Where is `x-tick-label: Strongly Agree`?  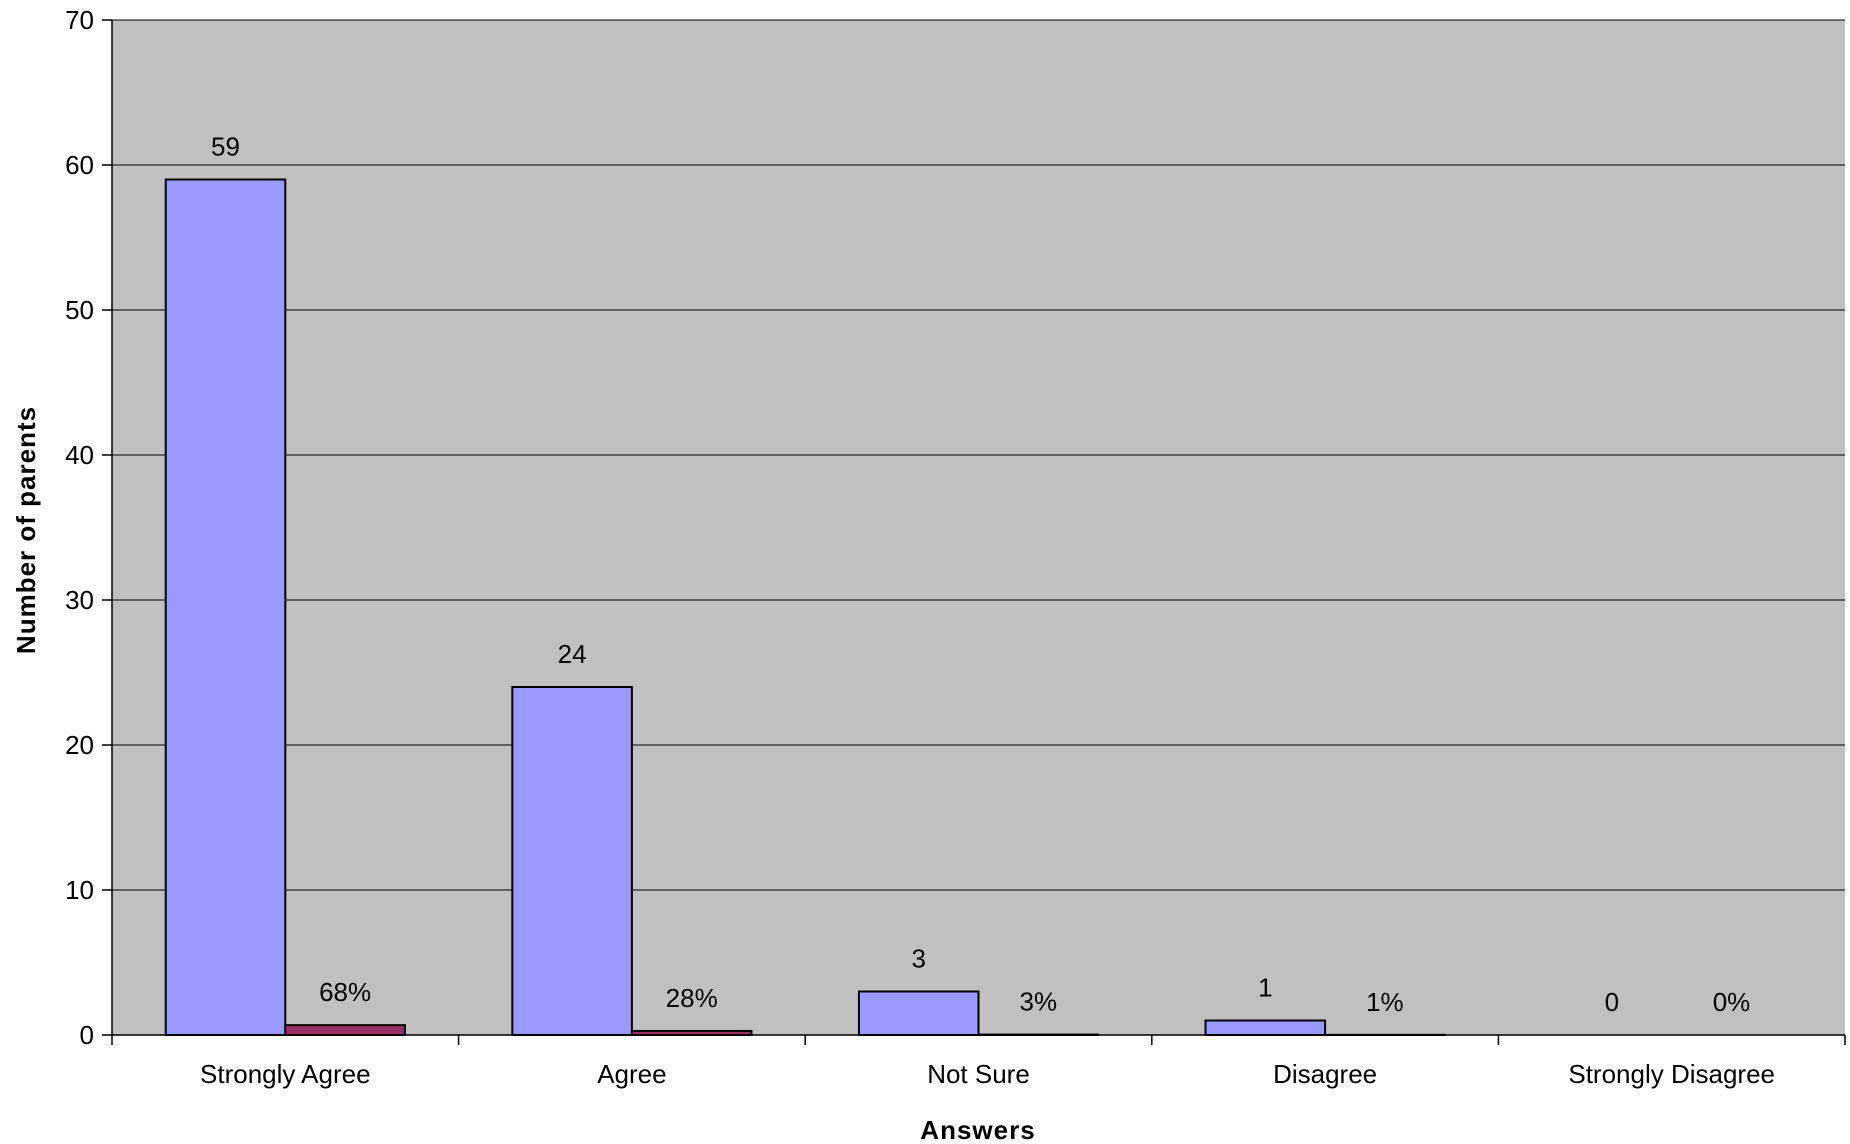
x-tick-label: Strongly Agree is located at coordinates (285, 1074).